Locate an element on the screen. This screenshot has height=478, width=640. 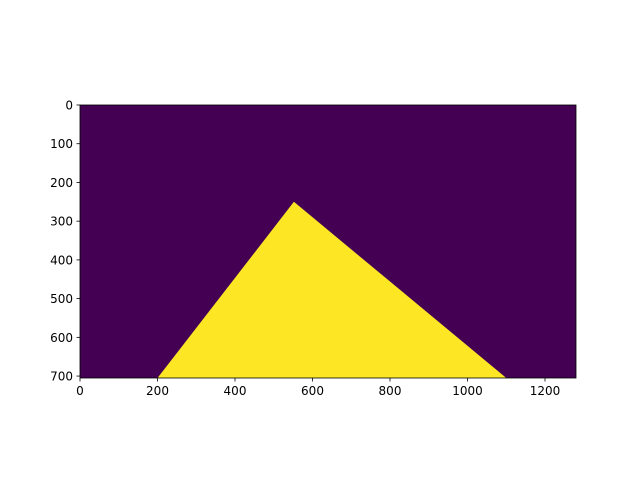
x-tick-label: 1200 is located at coordinates (545, 391).